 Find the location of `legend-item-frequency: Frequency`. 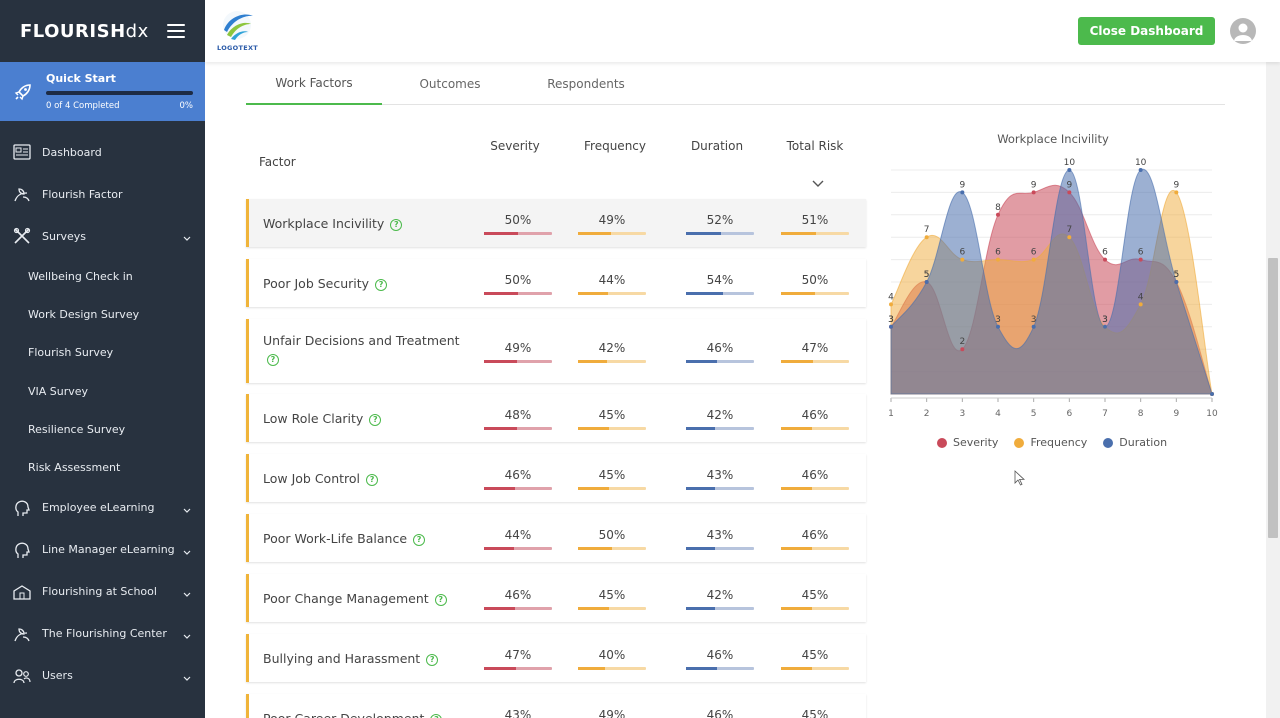

legend-item-frequency: Frequency is located at coordinates (1050, 442).